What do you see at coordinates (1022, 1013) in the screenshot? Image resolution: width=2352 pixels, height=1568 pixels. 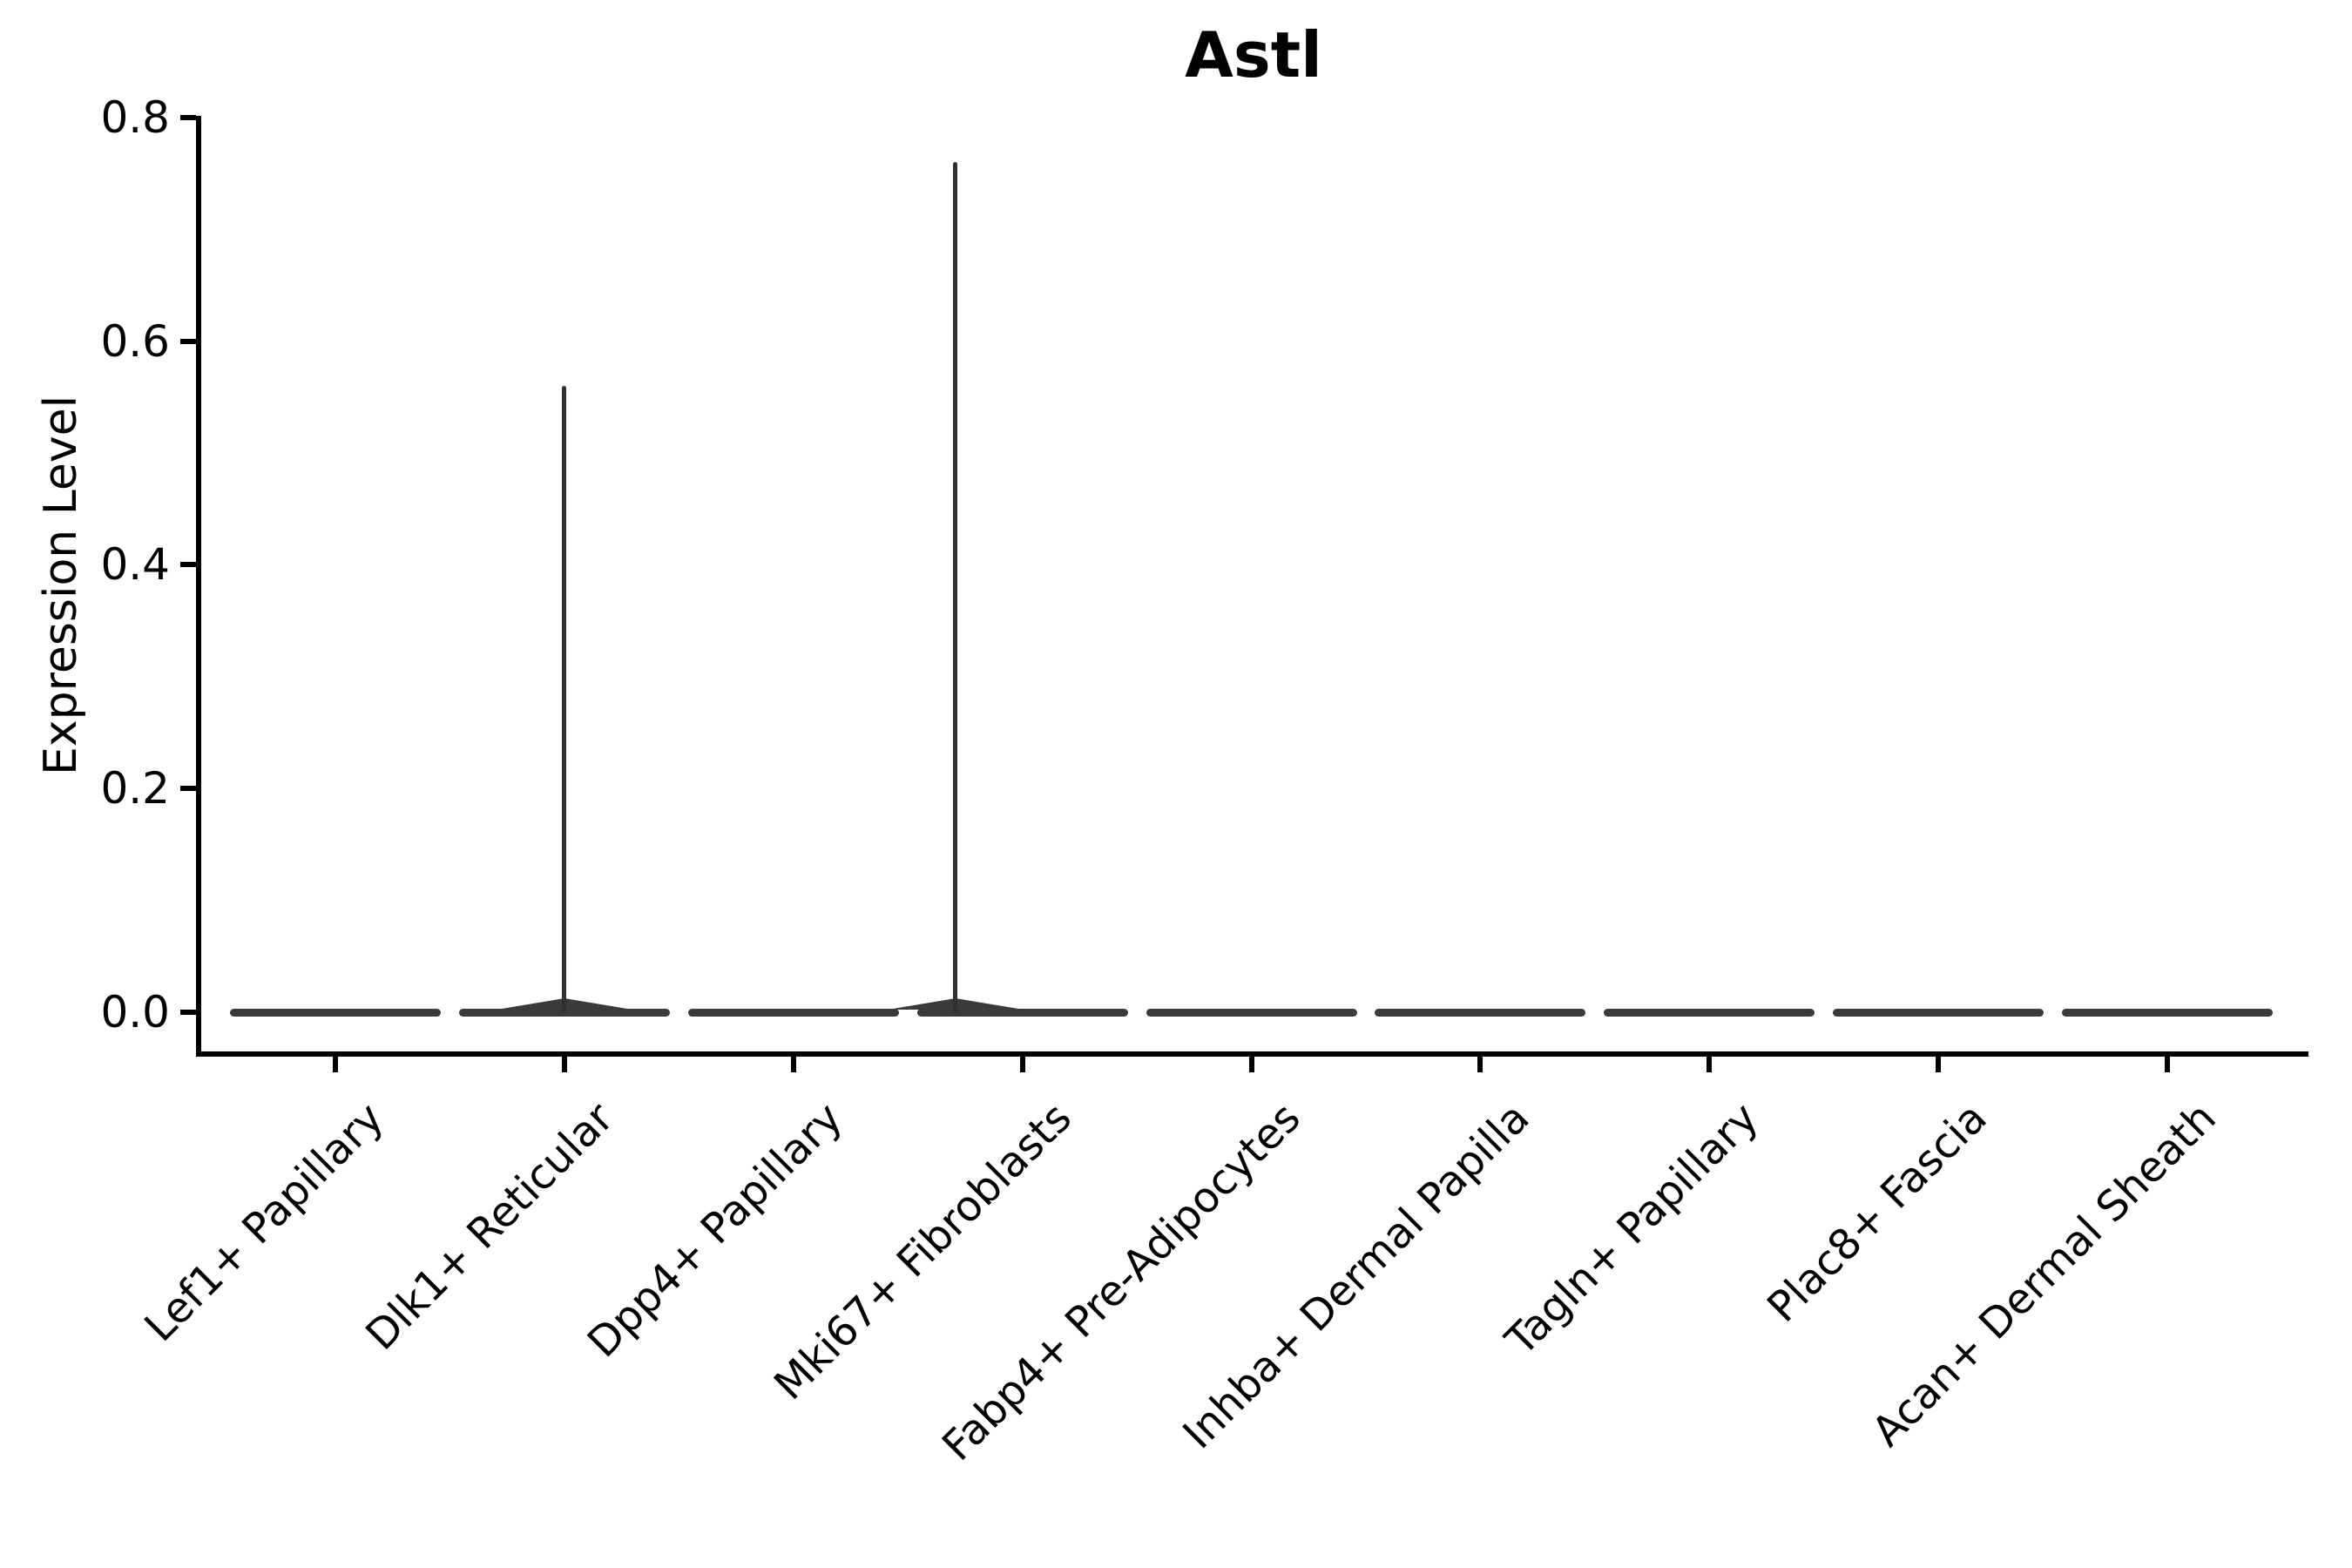 I see `violin-body-mki67-fibroblasts` at bounding box center [1022, 1013].